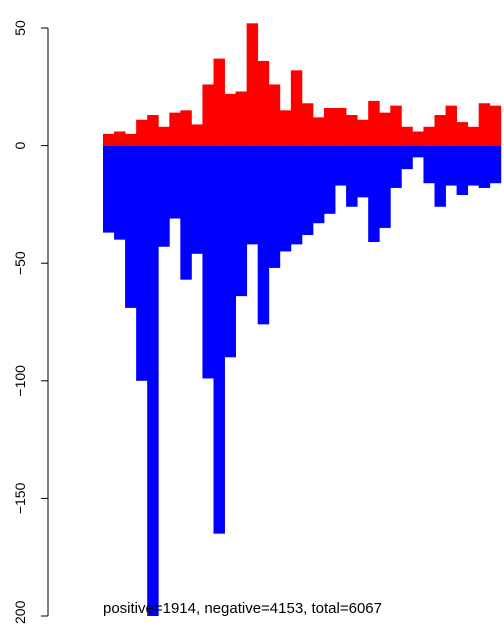  Describe the element at coordinates (20, 263) in the screenshot. I see `y-tick-label-2: −50` at that location.